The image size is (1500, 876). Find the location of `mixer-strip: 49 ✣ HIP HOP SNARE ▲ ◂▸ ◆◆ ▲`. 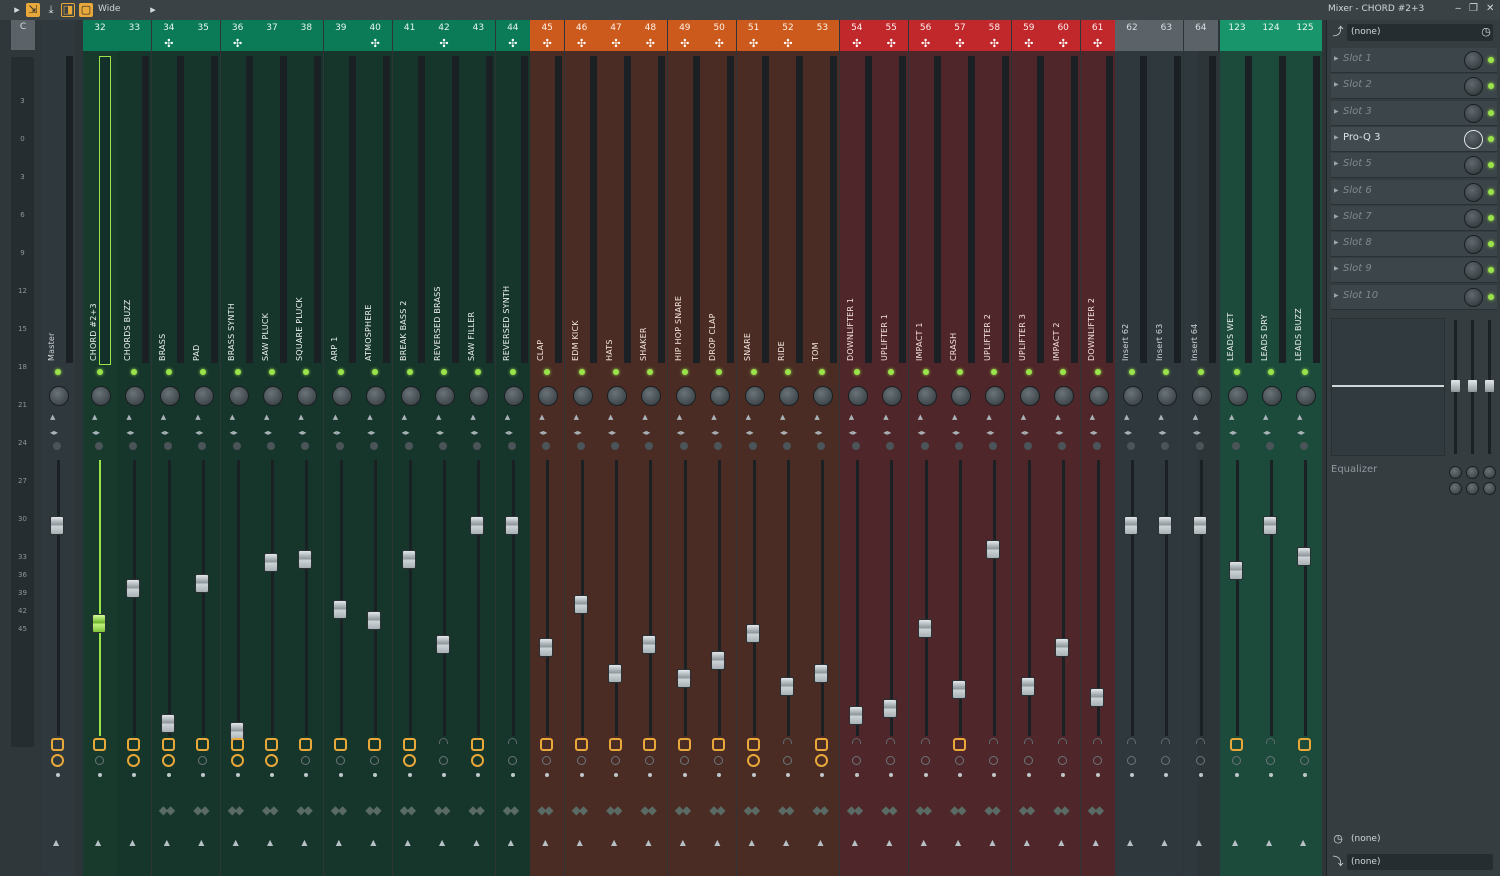

mixer-strip: 49 ✣ HIP HOP SNARE ▲ ◂▸ ◆◆ ▲ is located at coordinates (684, 448).